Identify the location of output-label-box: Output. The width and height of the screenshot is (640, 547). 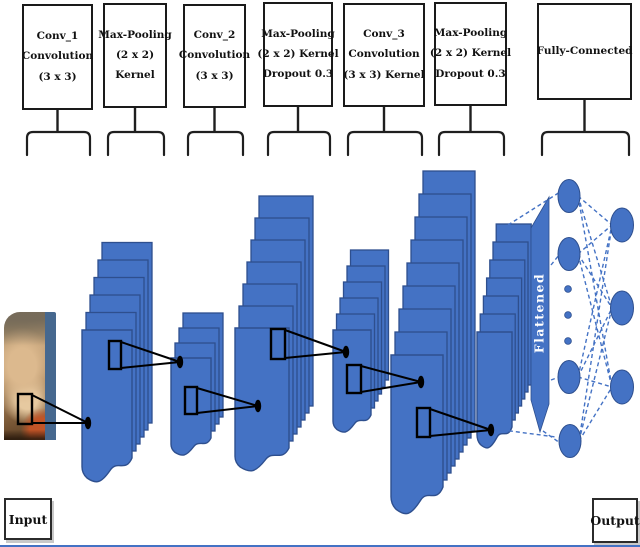
(615, 520).